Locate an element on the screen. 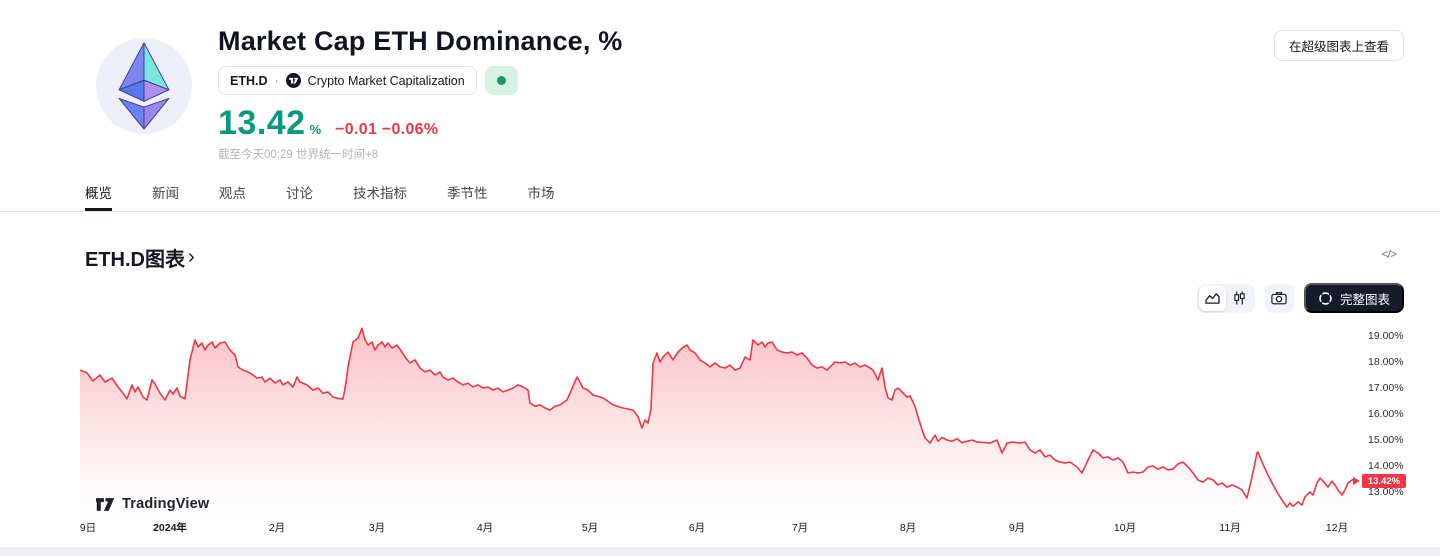 The height and width of the screenshot is (556, 1440). tab-4: 技术指标 is located at coordinates (380, 193).